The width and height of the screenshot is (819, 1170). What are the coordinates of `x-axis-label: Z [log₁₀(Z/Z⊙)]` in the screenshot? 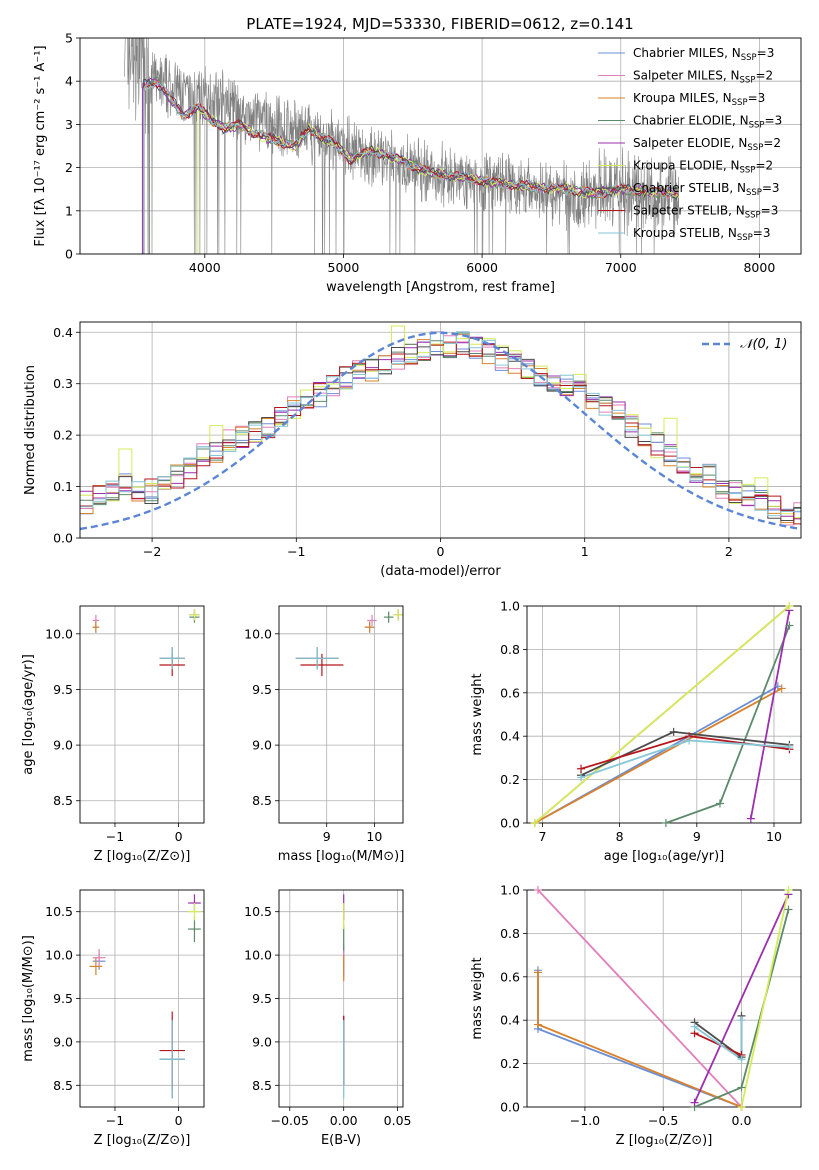 It's located at (664, 1140).